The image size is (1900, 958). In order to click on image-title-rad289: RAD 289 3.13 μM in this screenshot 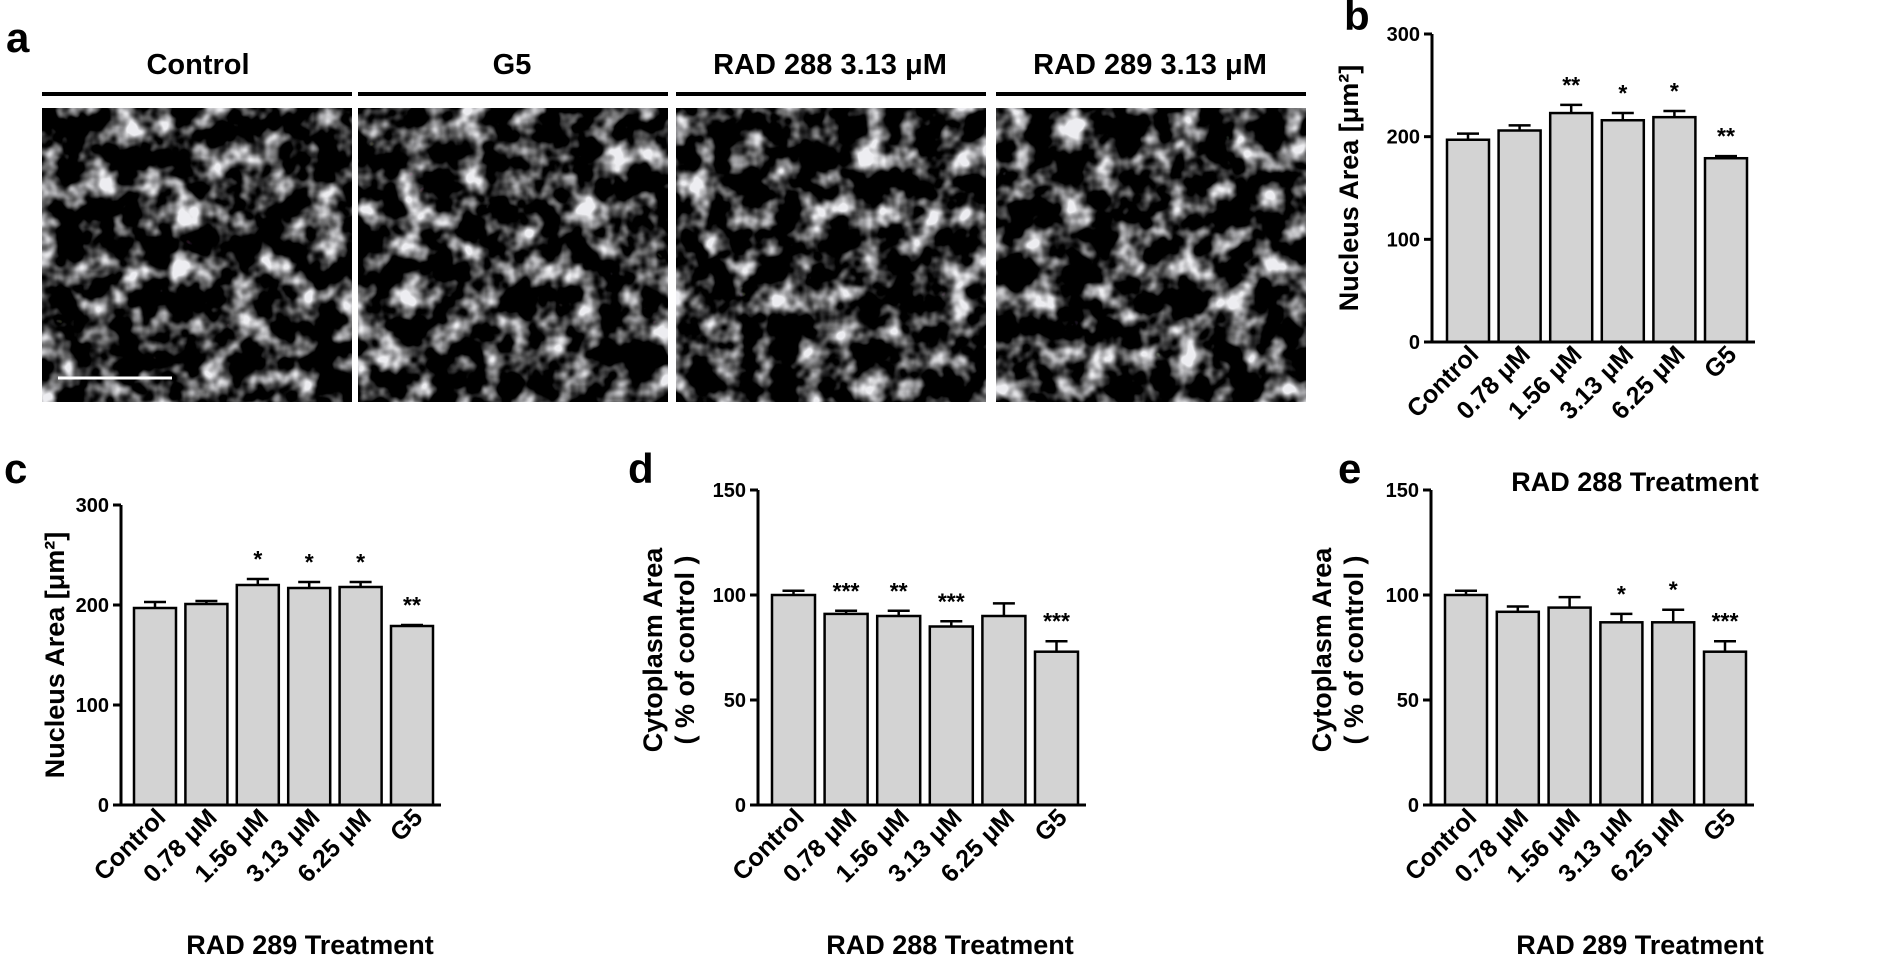, I will do `click(1150, 65)`.